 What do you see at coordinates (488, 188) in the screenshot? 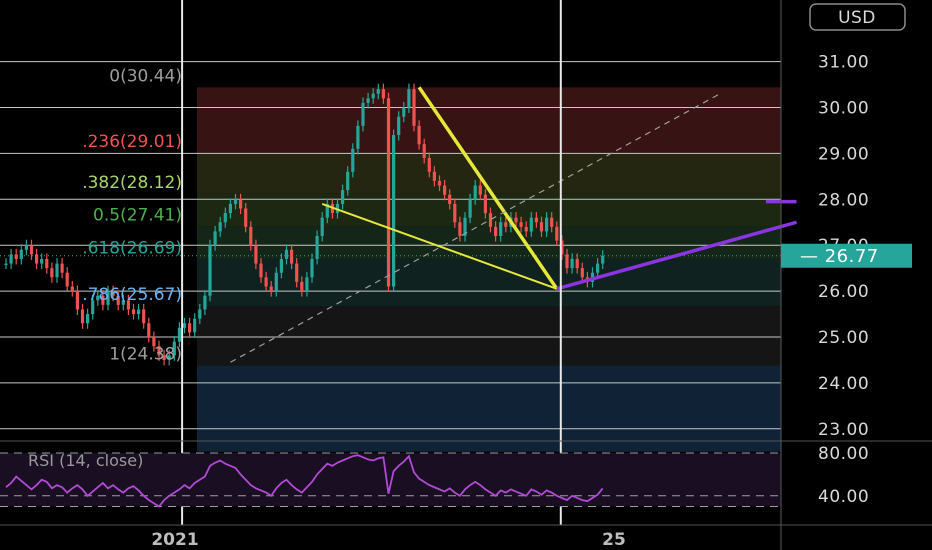
I see `falling-wedge-upper` at bounding box center [488, 188].